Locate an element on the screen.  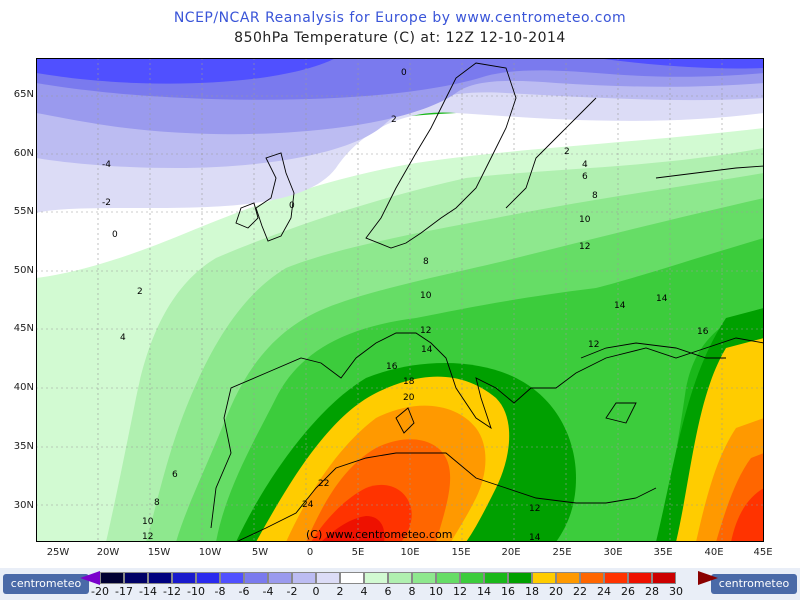
contour-label: 22 is located at coordinates (323, 484).